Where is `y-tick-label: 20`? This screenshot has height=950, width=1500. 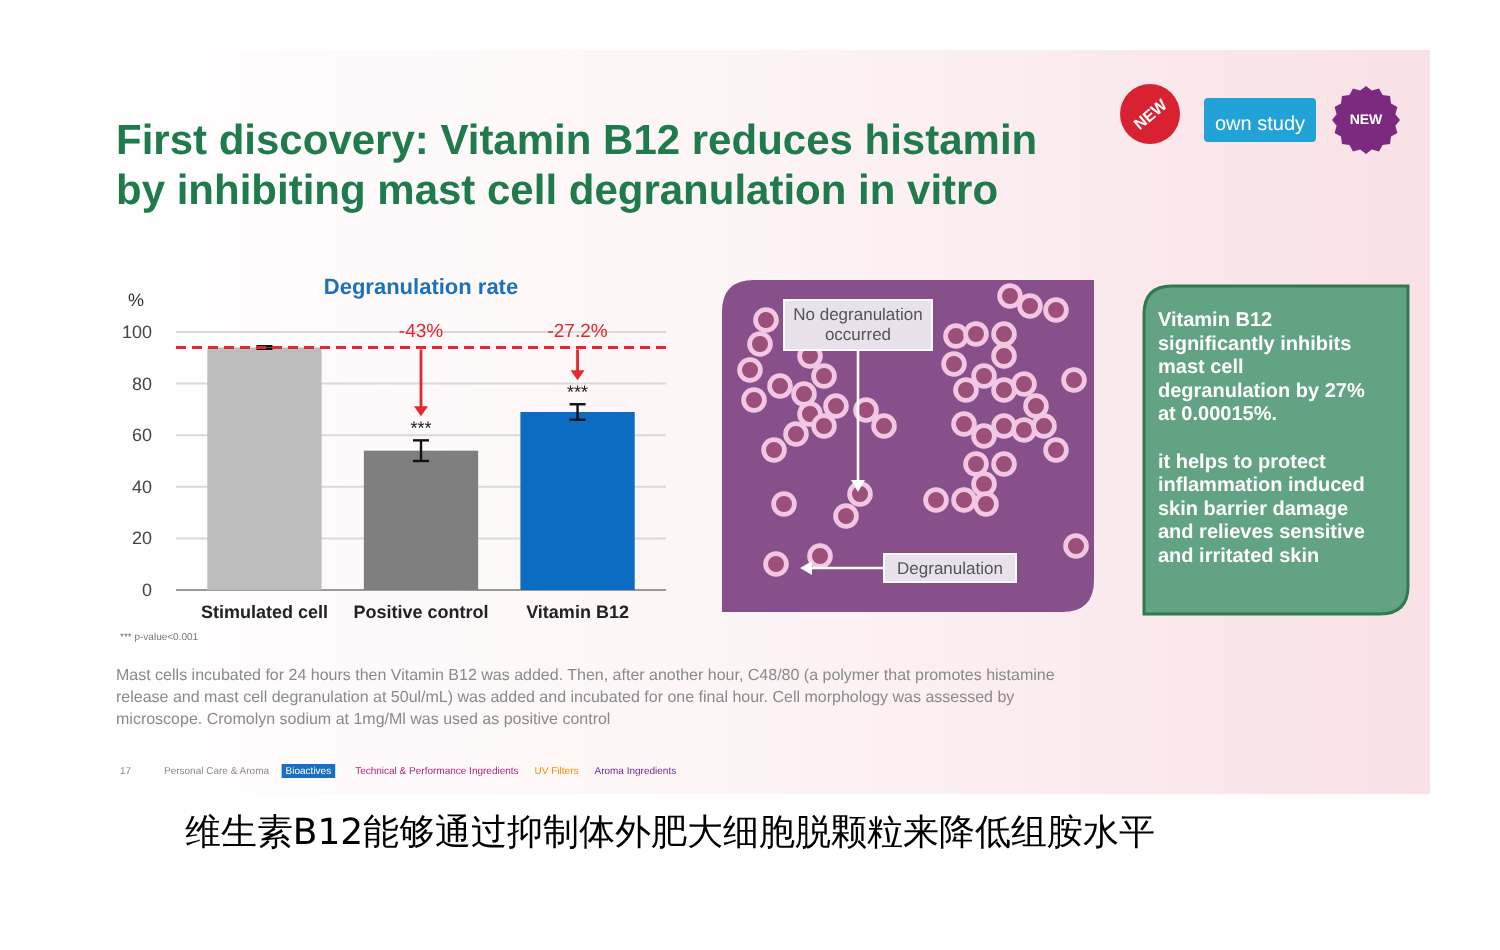 y-tick-label: 20 is located at coordinates (141, 538).